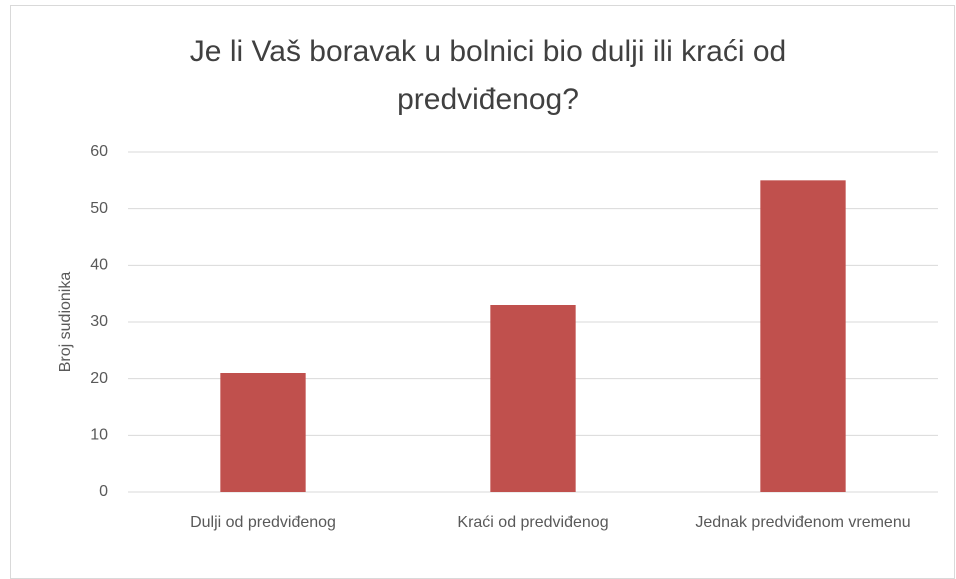  Describe the element at coordinates (803, 522) in the screenshot. I see `x-tick-label: Jednak predviđenom vremenu` at that location.